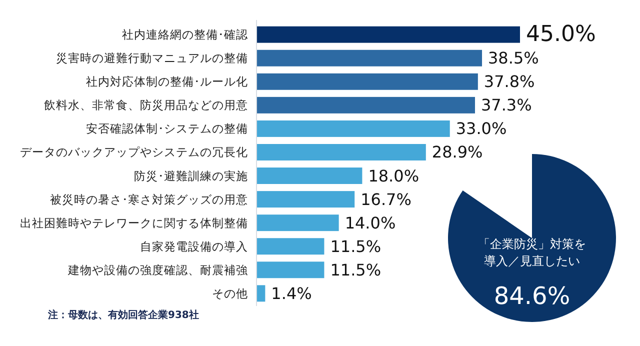 This screenshot has height=346, width=640. What do you see at coordinates (123, 315) in the screenshot?
I see `text: 注：母数は、有効回答企業938社` at bounding box center [123, 315].